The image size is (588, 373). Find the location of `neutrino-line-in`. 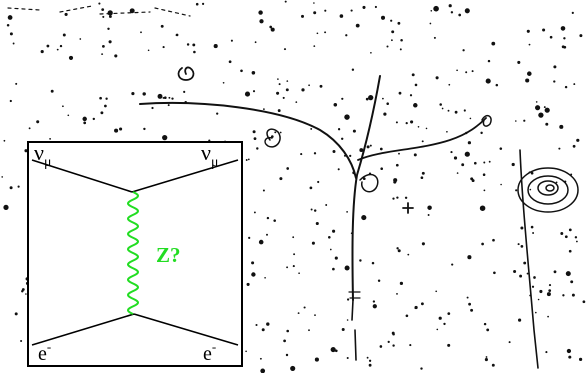

neutrino-line-in is located at coordinates (82, 176).